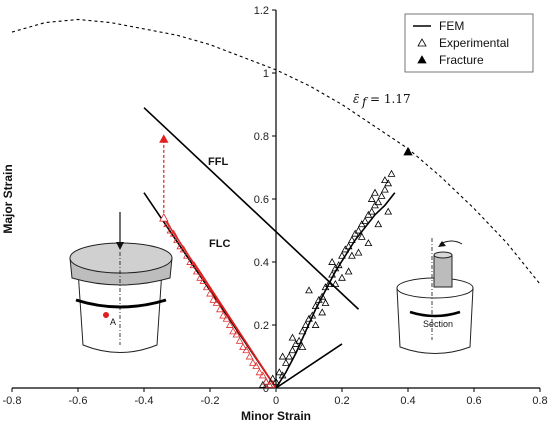  What do you see at coordinates (261, 137) in the screenshot?
I see `y-tick-label: 0.8` at bounding box center [261, 137].